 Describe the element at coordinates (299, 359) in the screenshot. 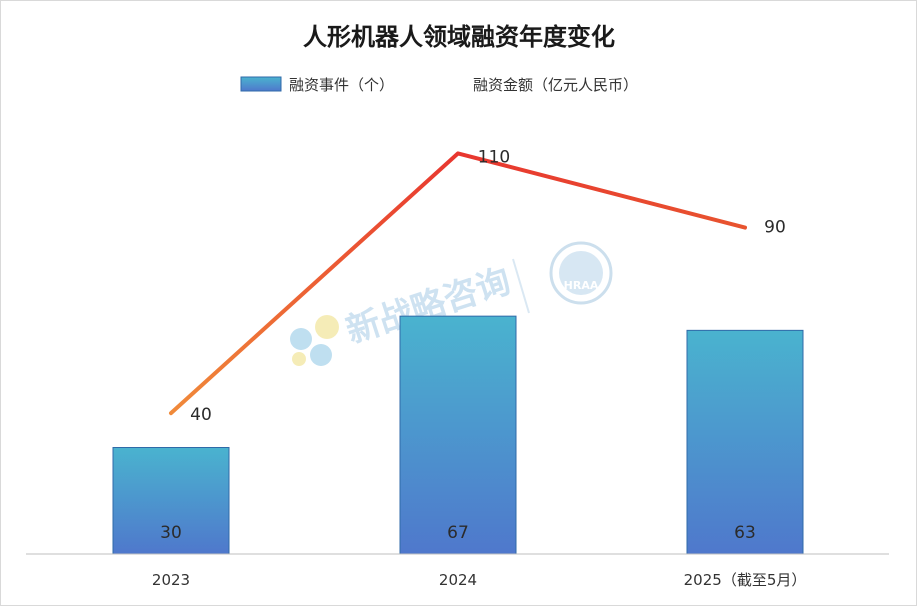

I see `watermark-logo-dot-d` at that location.